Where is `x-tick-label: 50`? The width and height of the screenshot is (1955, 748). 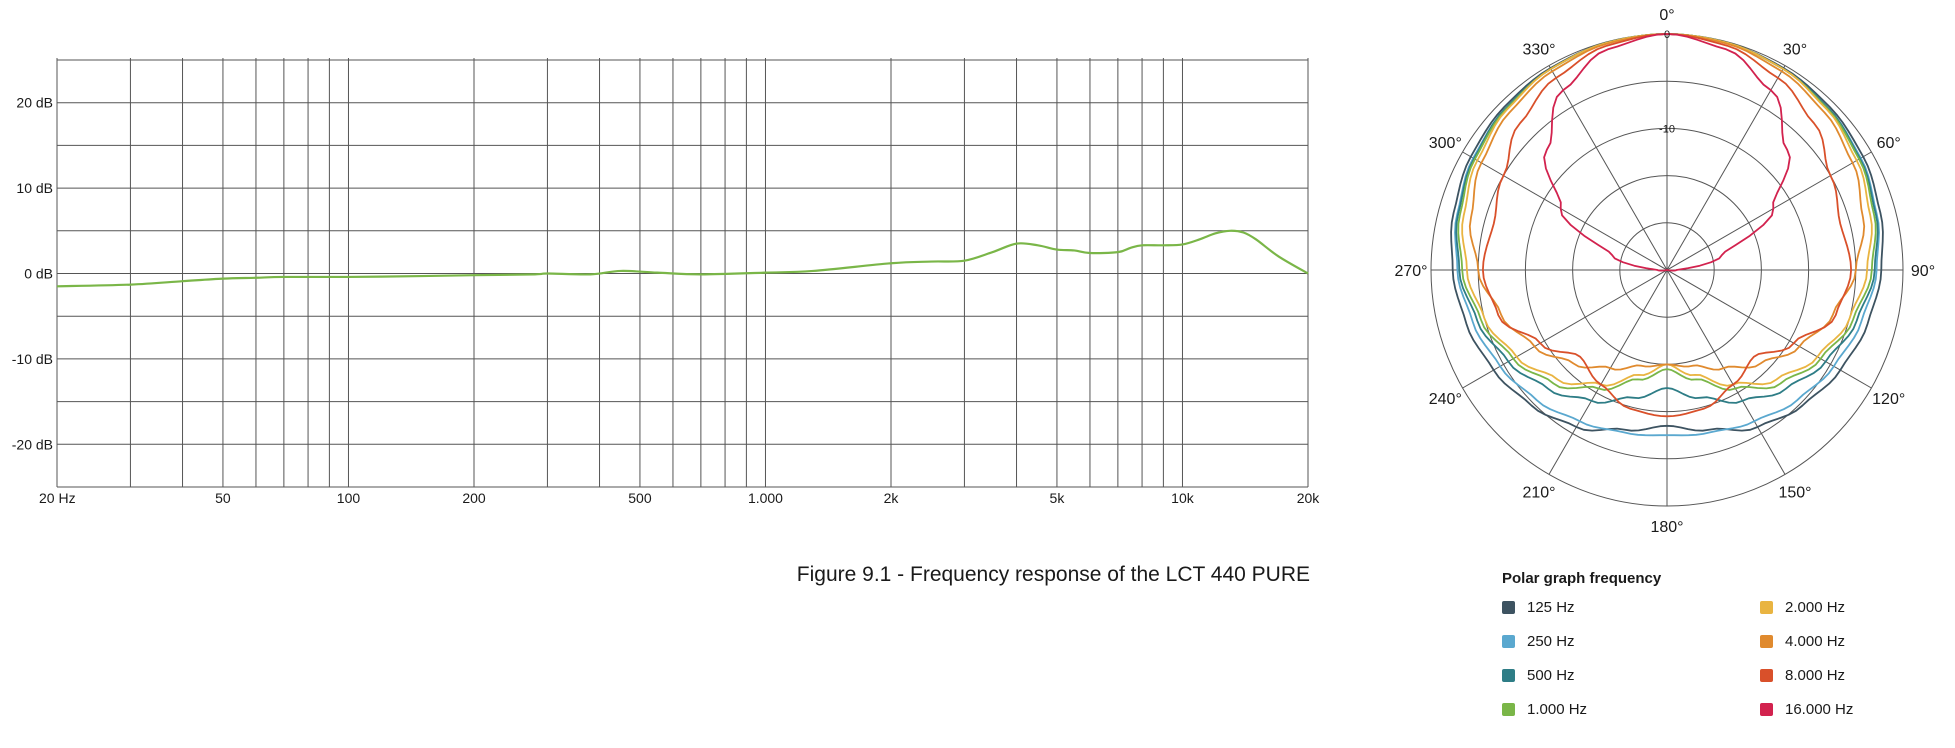
x-tick-label: 50 is located at coordinates (223, 498).